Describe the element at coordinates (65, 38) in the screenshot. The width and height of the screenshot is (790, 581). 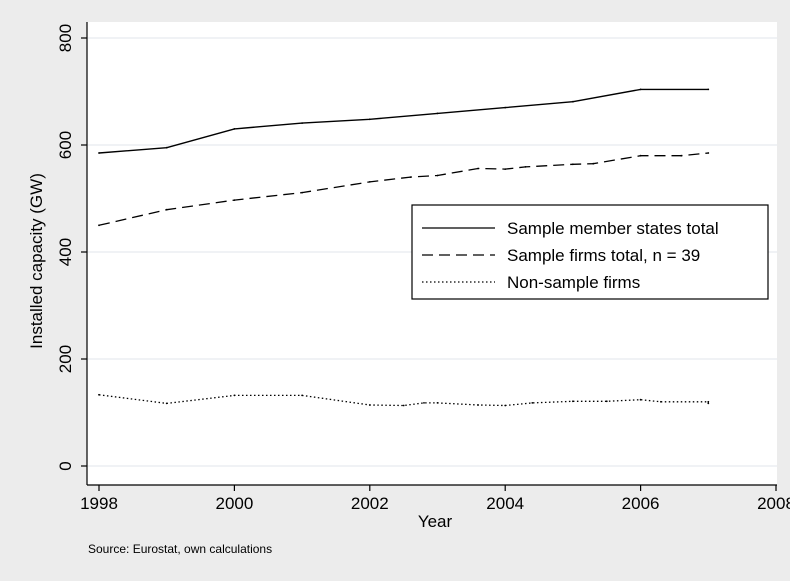
I see `y-tick-label-4: 800` at that location.